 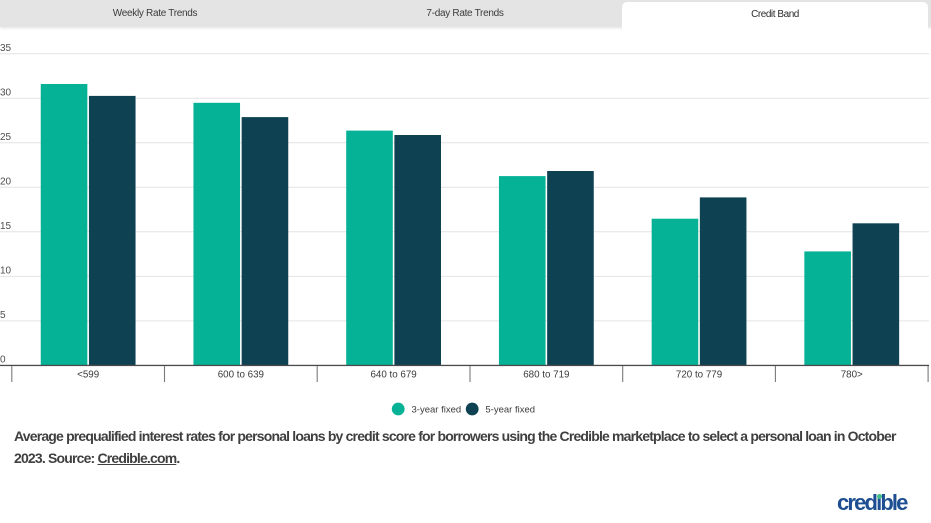 I want to click on svg-text: <599, so click(x=88, y=375).